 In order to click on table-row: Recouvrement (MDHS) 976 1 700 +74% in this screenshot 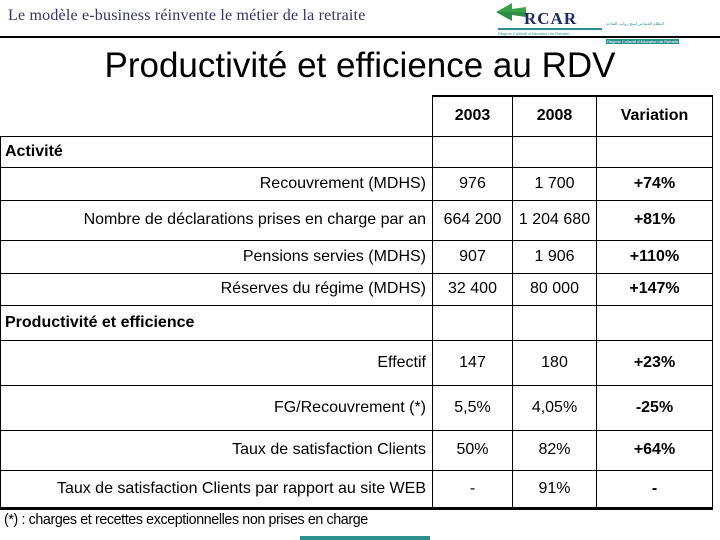, I will do `click(356, 183)`.